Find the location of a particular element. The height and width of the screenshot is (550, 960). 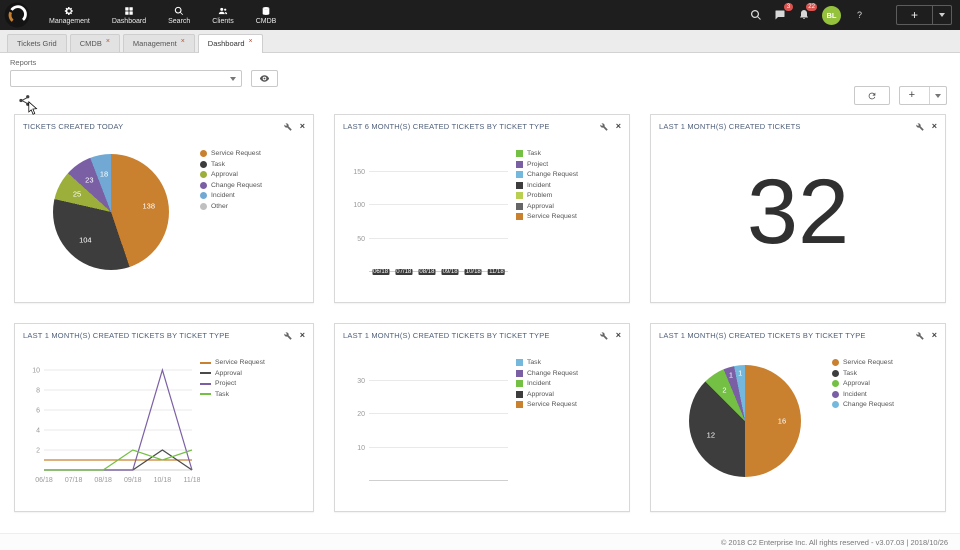

widget-last-month-count: LAST 1 MONTH(S) CREATED TICKETS × 32 is located at coordinates (798, 208).